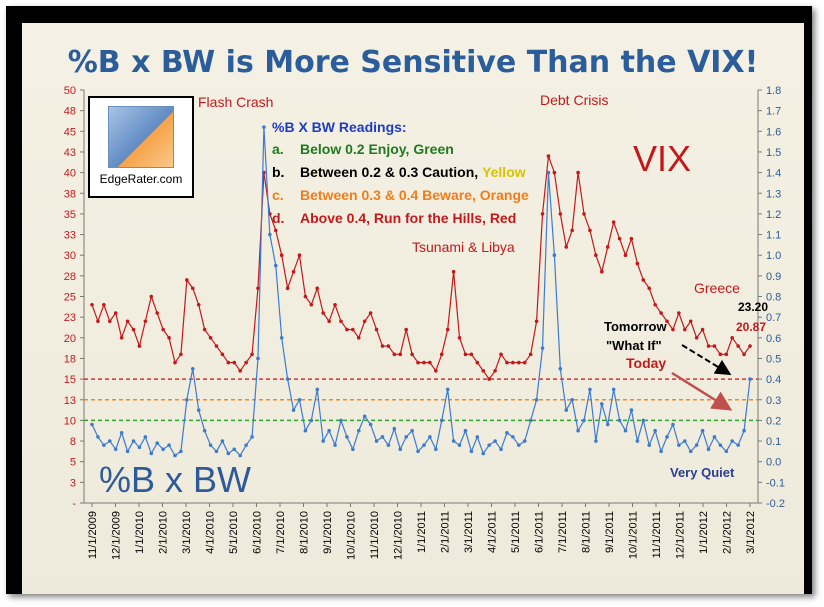 The width and height of the screenshot is (824, 607). Describe the element at coordinates (73, 463) in the screenshot. I see `left-axis-tick-label: 5` at that location.